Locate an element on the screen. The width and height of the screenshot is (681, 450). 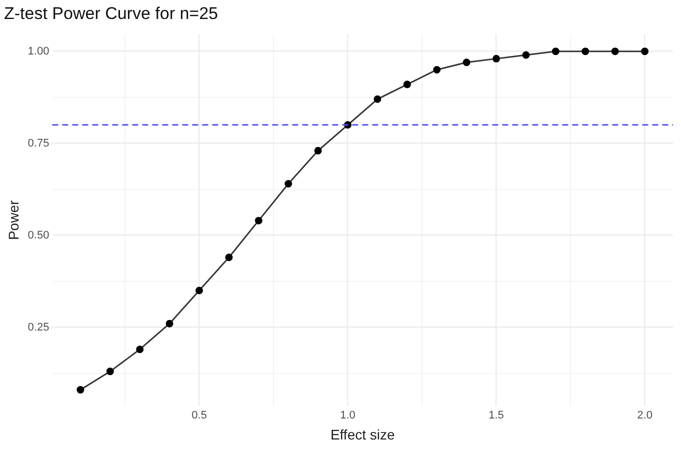
x-tick-label: 1.5 is located at coordinates (496, 416).